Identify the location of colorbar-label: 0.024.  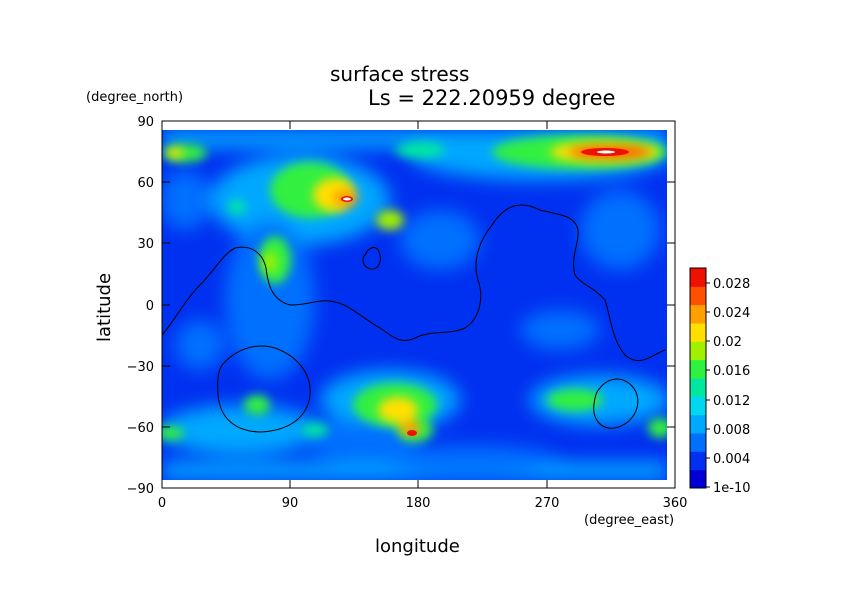
(731, 313).